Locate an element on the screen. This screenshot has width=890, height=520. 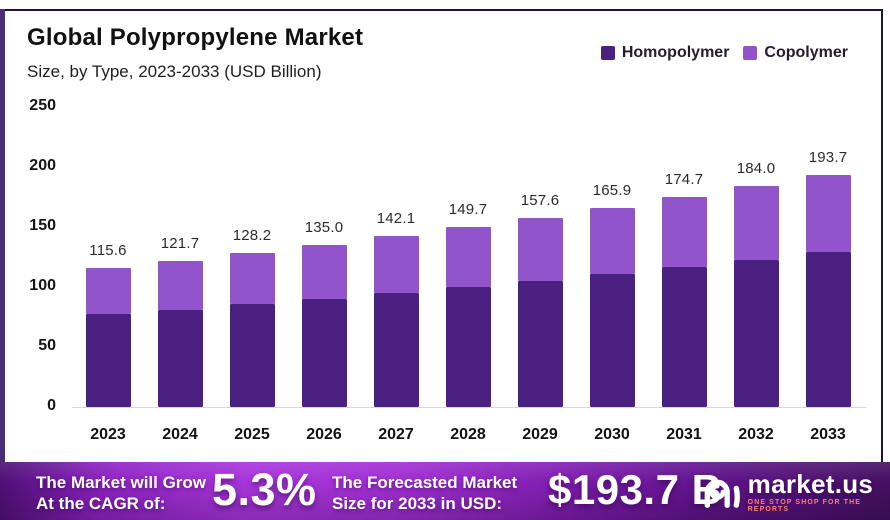
x-tick-label: 2033 is located at coordinates (828, 434).